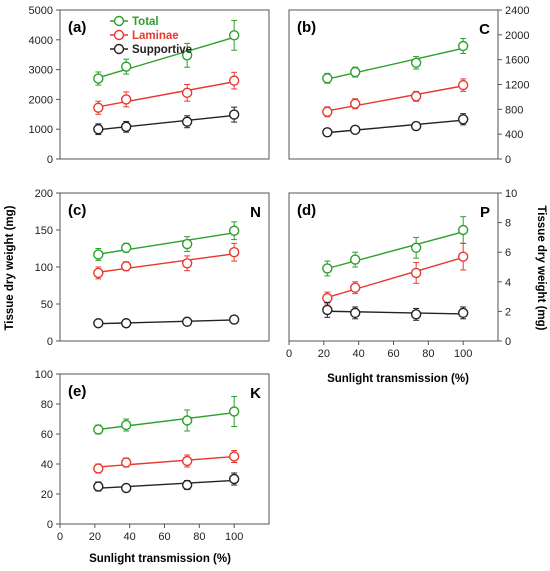  What do you see at coordinates (517, 61) in the screenshot?
I see `y-tick-label: 1600` at bounding box center [517, 61].